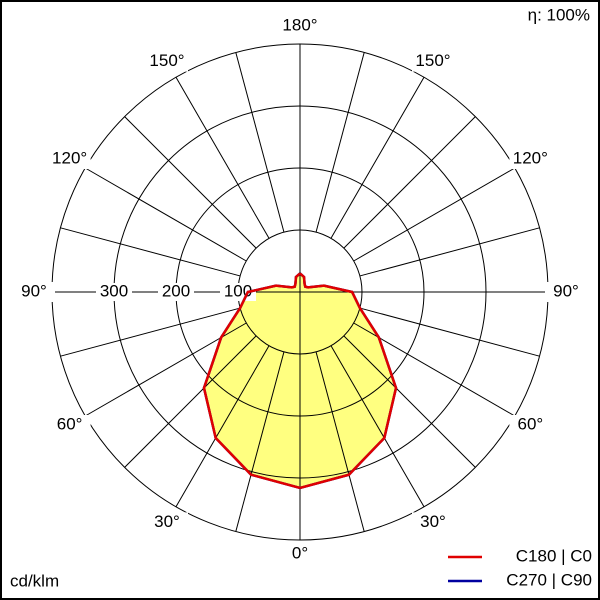  Describe the element at coordinates (549, 579) in the screenshot. I see `legend-label: C270 | C90` at that location.